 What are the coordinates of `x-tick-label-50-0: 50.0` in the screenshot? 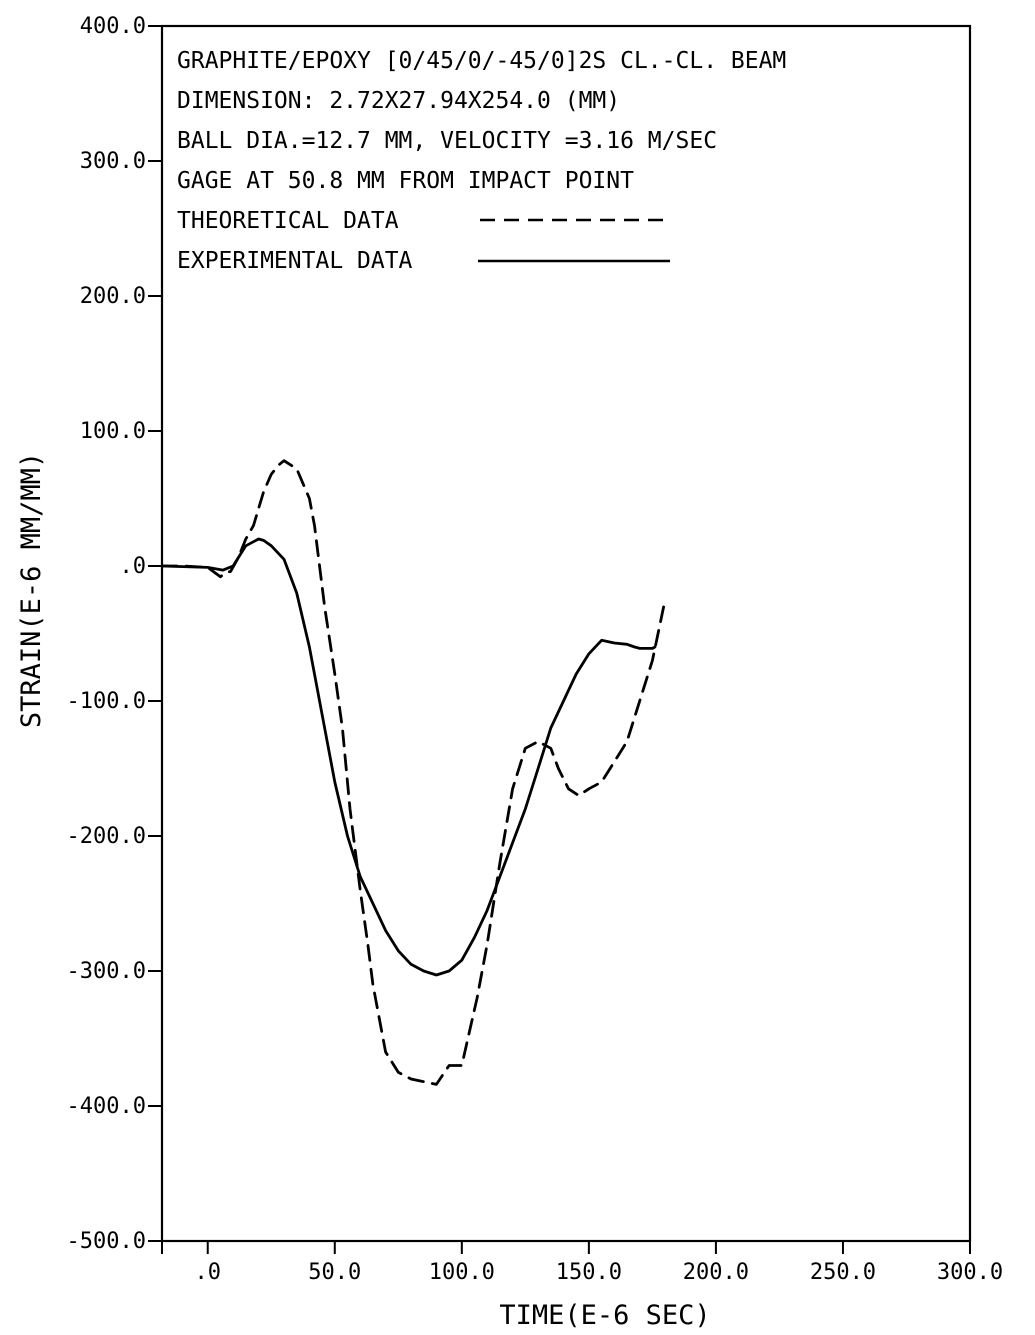 It's located at (334, 1272).